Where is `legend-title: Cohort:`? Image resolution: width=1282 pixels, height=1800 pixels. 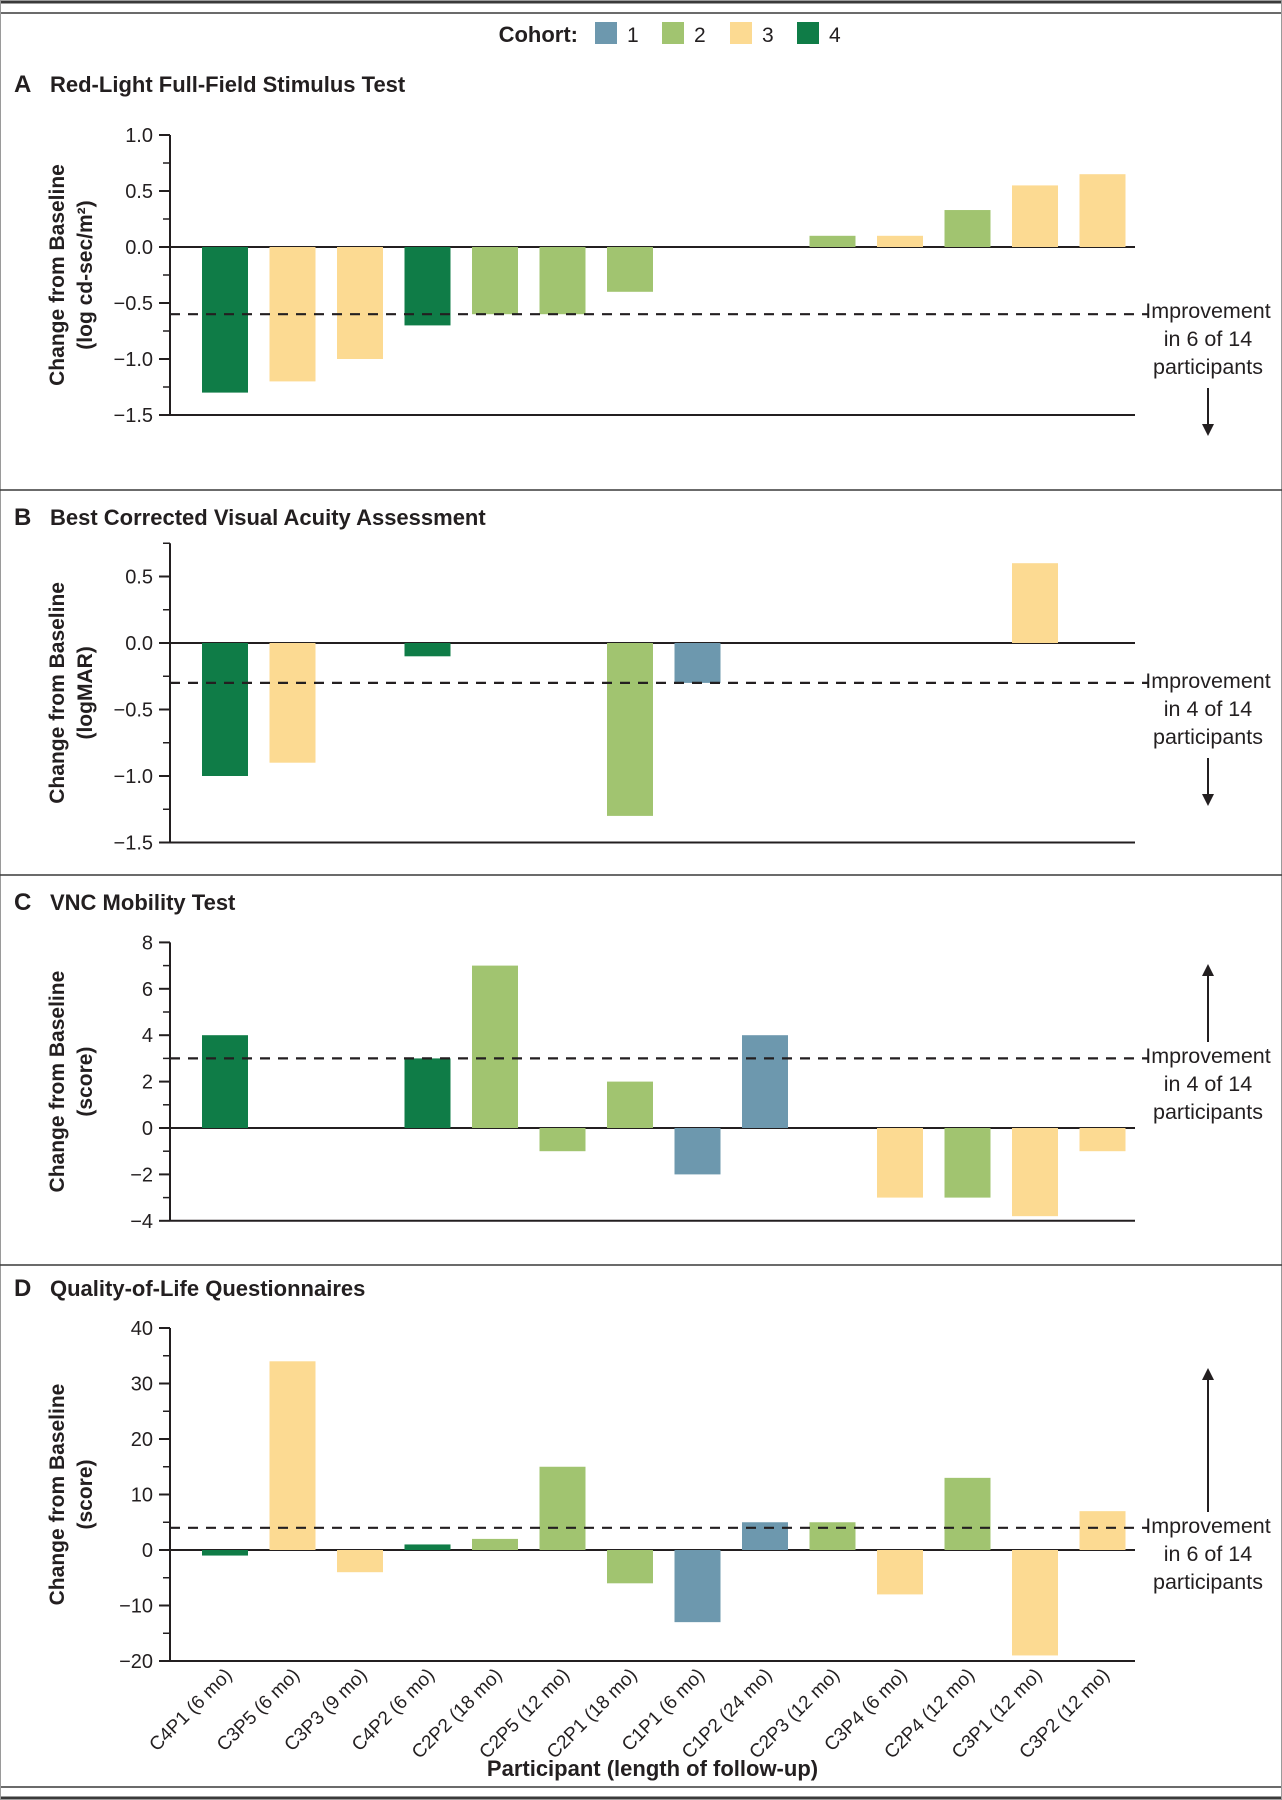
legend-title: Cohort: is located at coordinates (538, 34).